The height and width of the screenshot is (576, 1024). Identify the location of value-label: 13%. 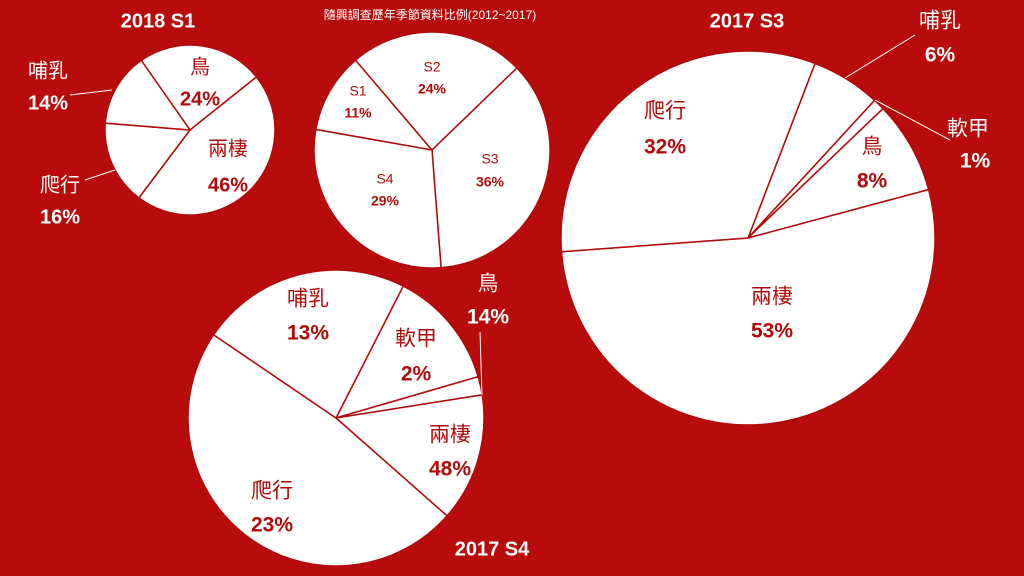
(308, 333).